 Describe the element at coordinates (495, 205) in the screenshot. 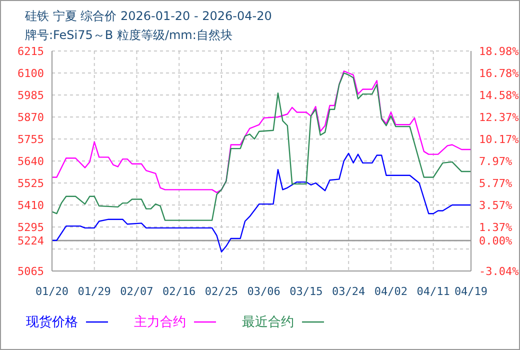

I see `y2-tick-label: 3.57%` at that location.